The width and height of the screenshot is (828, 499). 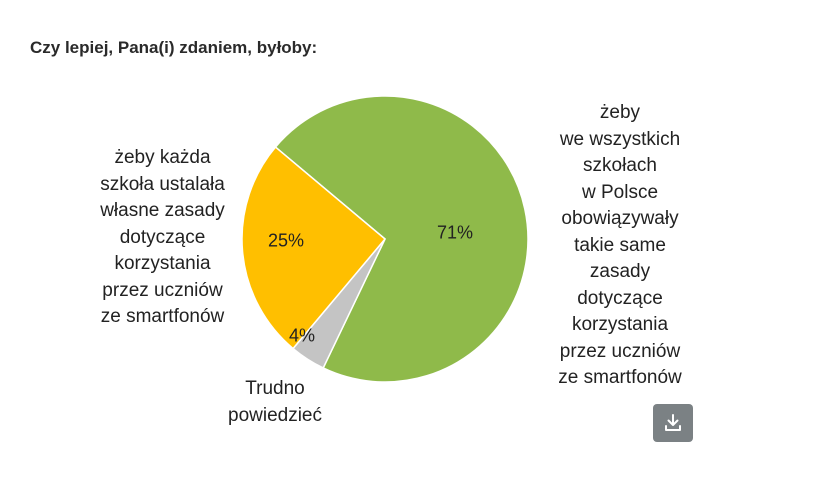 What do you see at coordinates (314, 248) in the screenshot?
I see `pie-slice-own-rules` at bounding box center [314, 248].